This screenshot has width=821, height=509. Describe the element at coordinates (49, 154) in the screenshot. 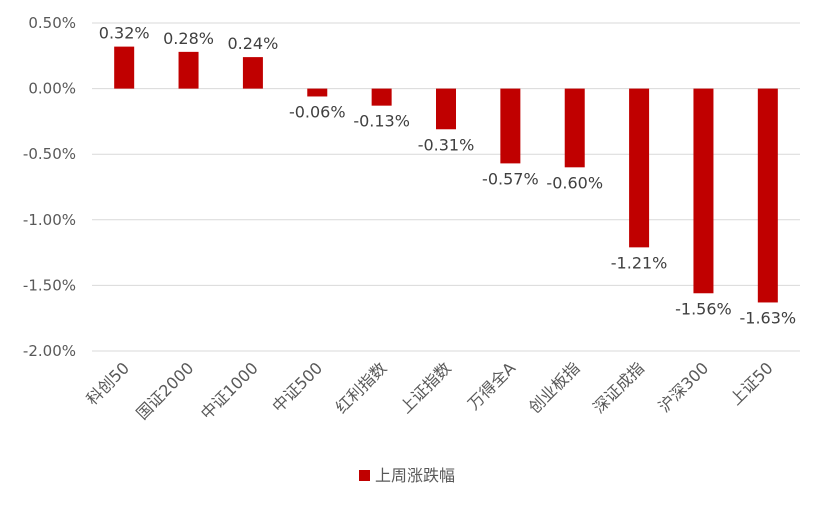

I see `y-tick-label: -0.50%` at that location.